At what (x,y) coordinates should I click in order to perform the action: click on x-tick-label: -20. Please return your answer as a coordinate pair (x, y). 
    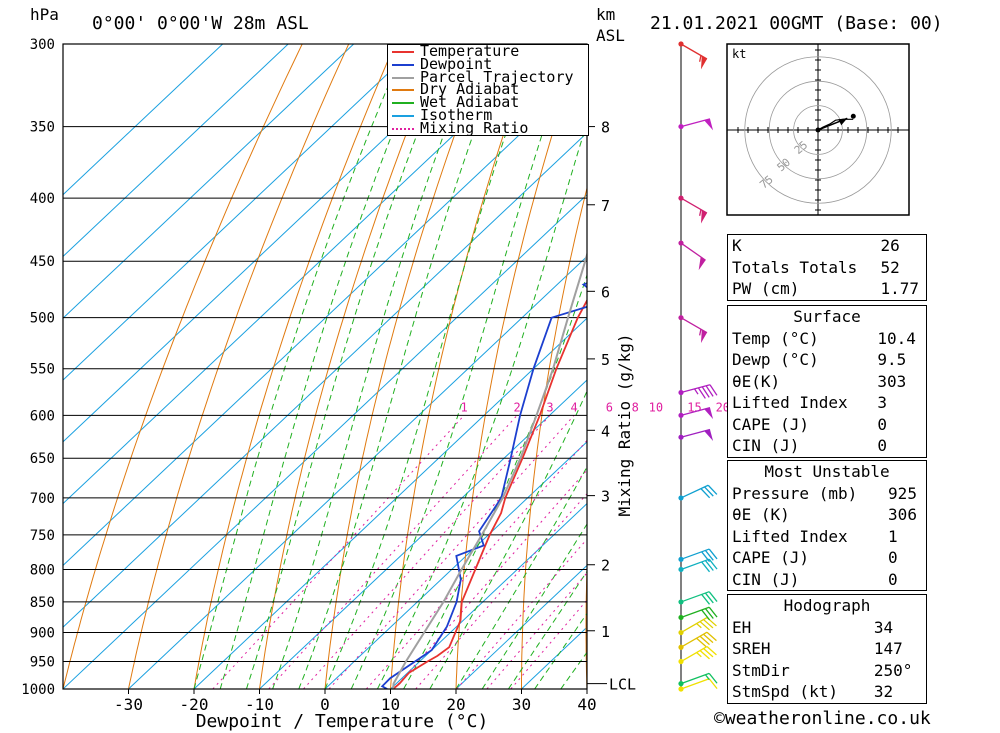
    Looking at the image, I should click on (194, 704).